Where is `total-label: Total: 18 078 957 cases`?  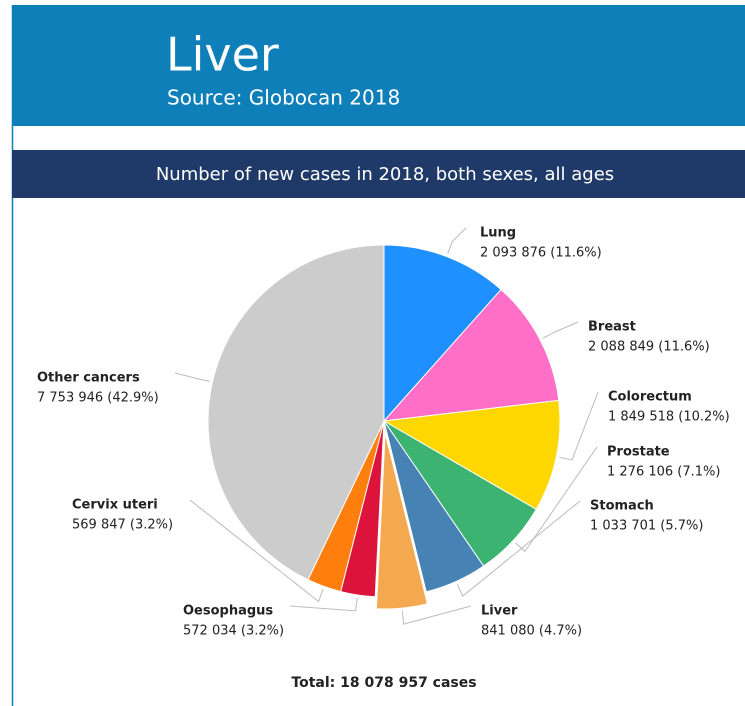 total-label: Total: 18 078 957 cases is located at coordinates (383, 683).